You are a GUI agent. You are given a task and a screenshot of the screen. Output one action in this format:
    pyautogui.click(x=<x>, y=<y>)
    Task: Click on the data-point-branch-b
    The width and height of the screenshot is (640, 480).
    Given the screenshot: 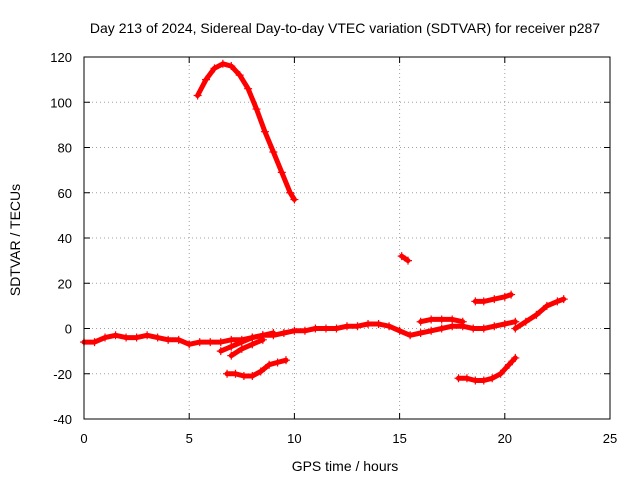 What is the action you would take?
    pyautogui.click(x=252, y=344)
    